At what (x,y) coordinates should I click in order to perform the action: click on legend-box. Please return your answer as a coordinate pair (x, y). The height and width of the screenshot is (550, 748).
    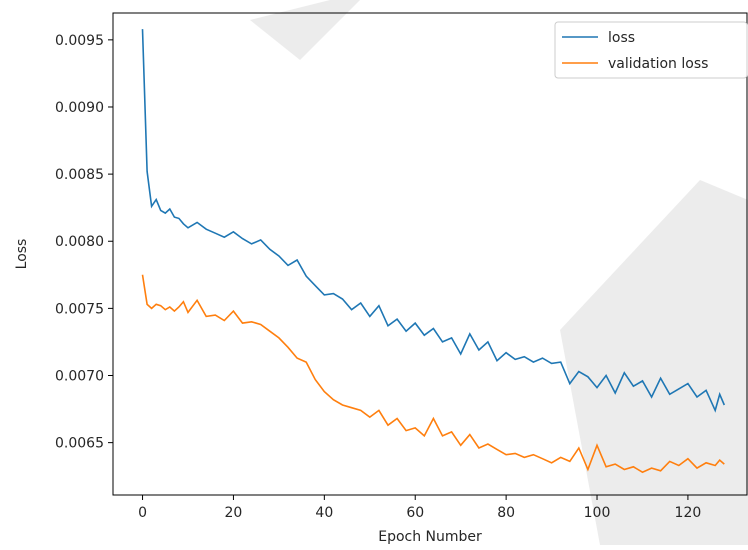
    Looking at the image, I should click on (651, 50).